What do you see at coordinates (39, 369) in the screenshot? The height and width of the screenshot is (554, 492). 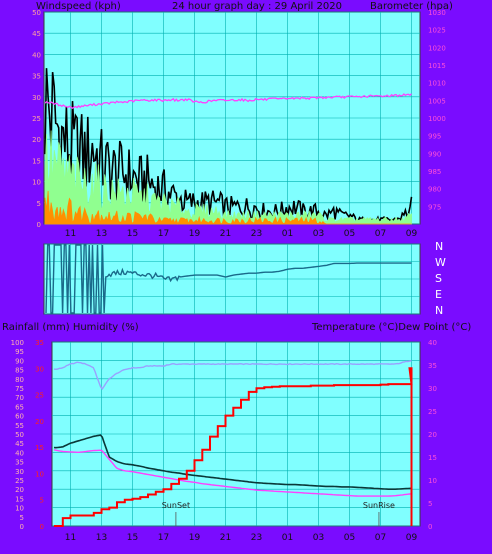 I see `rainfall-y-tick-label: 30` at bounding box center [39, 369].